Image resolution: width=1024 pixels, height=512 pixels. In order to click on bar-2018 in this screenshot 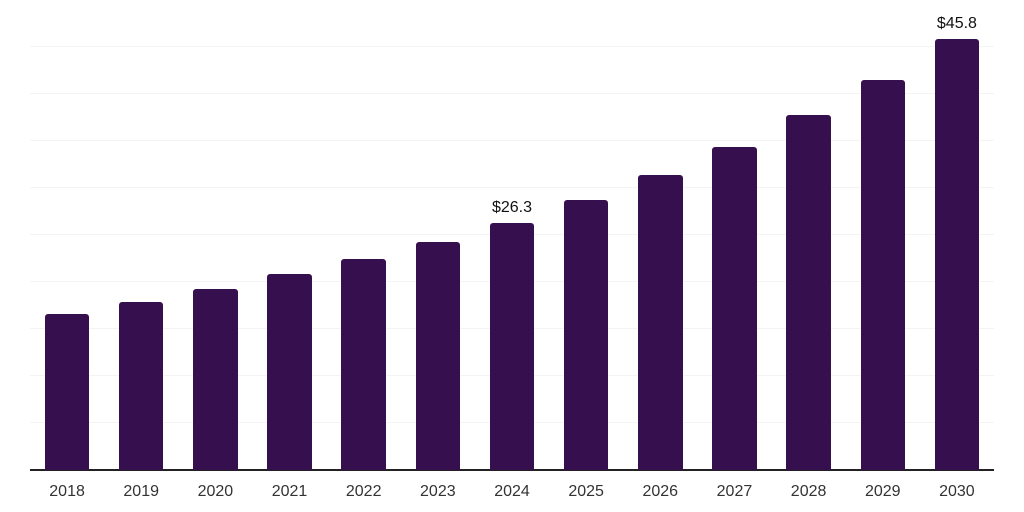, I will do `click(67, 391)`.